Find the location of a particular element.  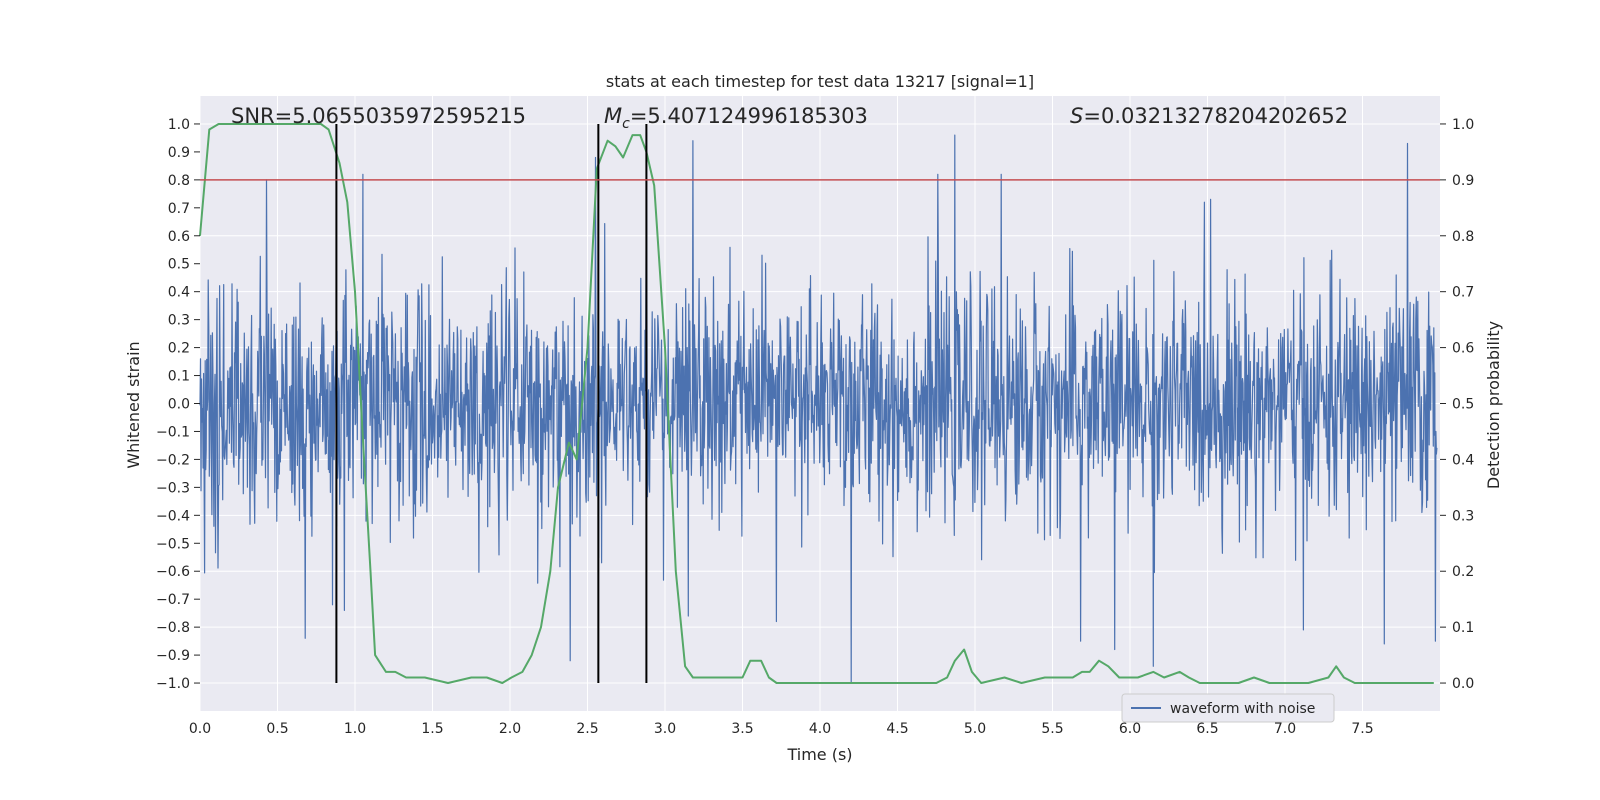

y-right-tick-label: 0.5 is located at coordinates (1463, 405).